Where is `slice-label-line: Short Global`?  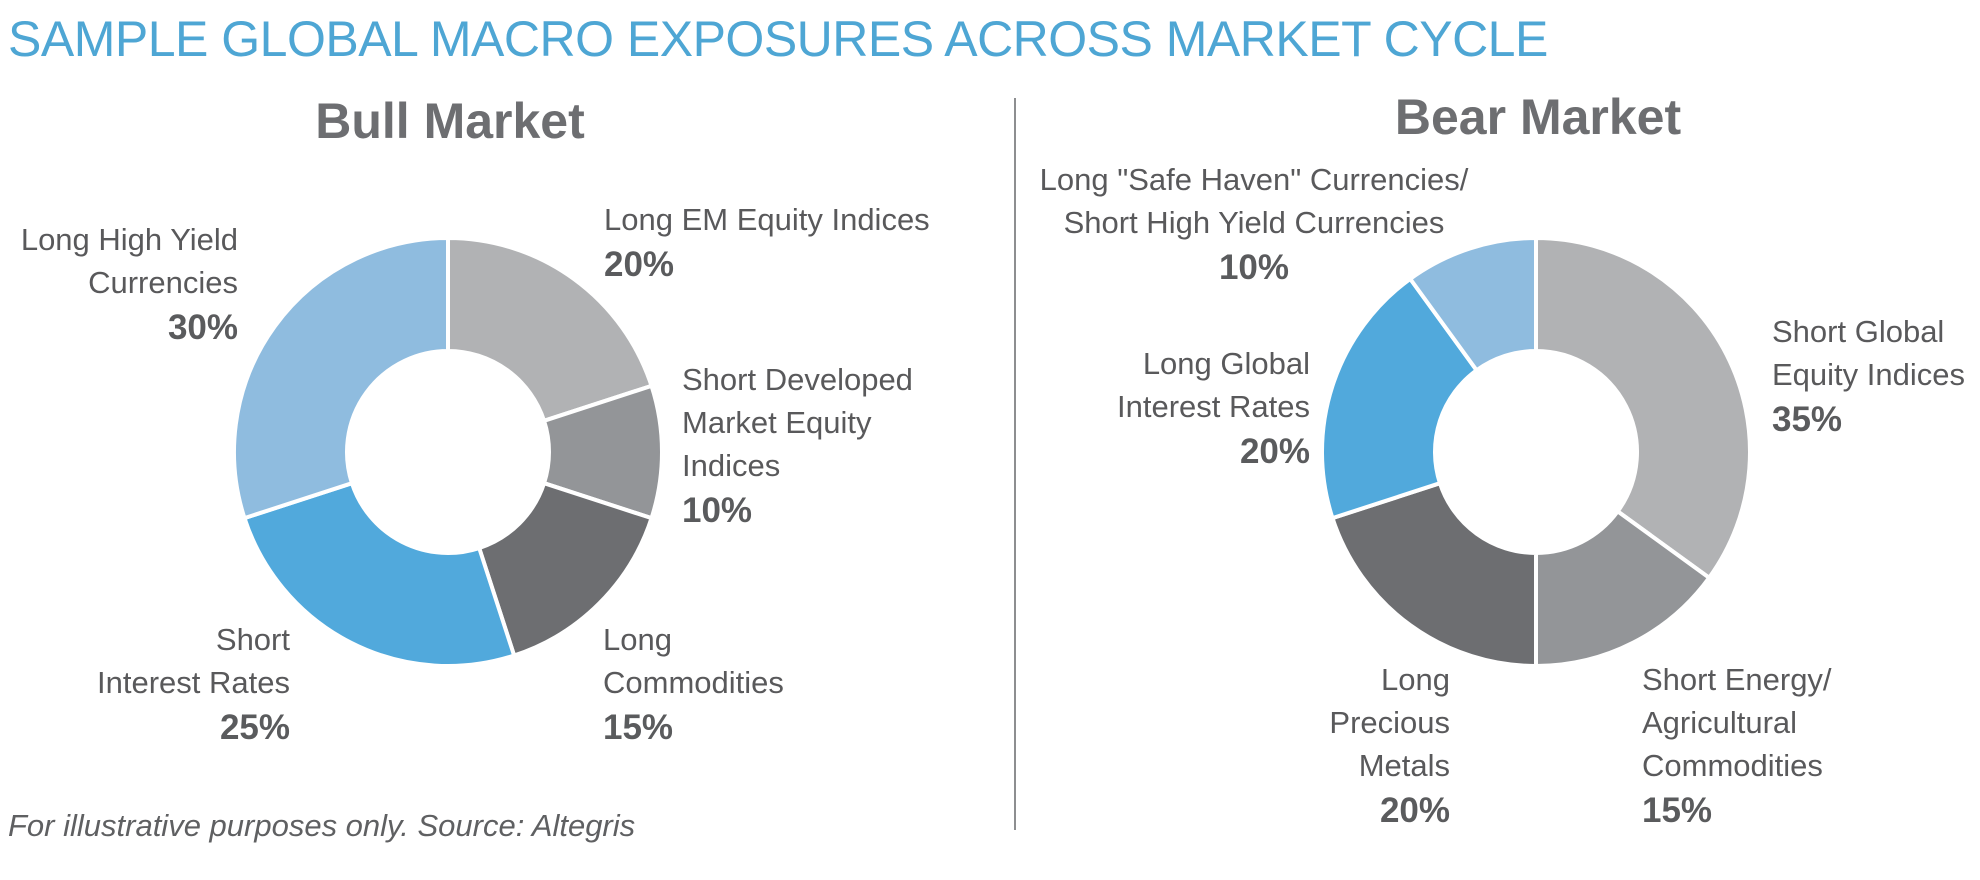
slice-label-line: Short Global is located at coordinates (1858, 331).